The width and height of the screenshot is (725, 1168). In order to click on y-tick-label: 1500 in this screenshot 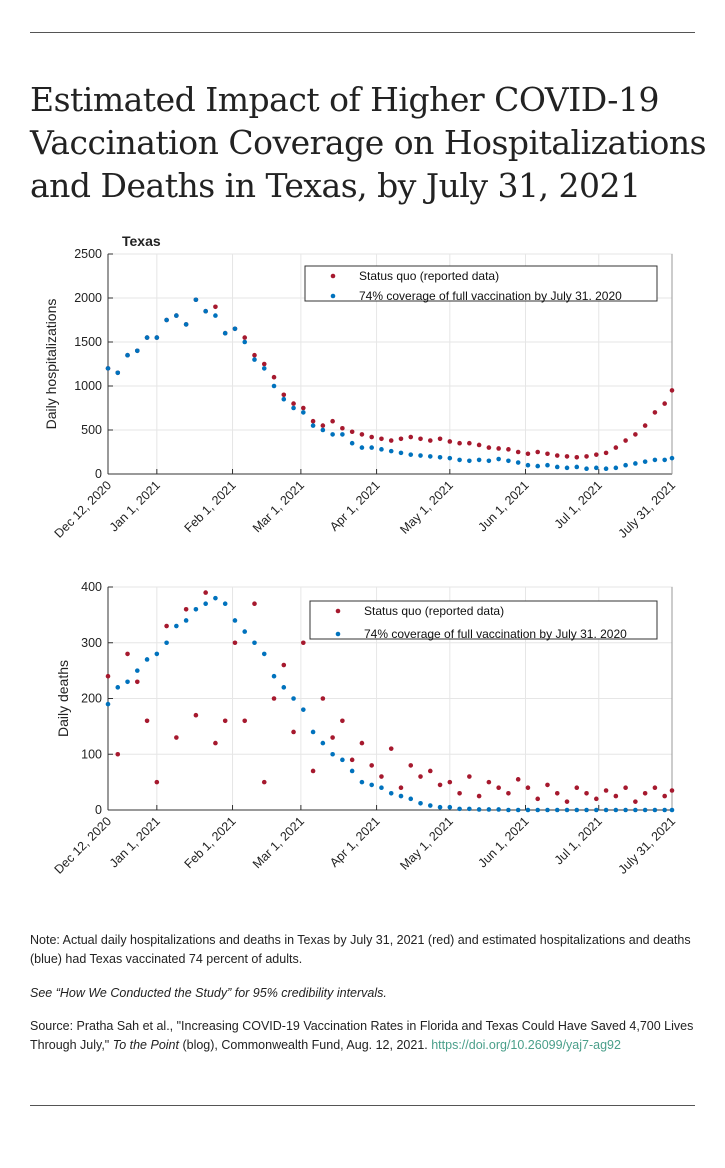, I will do `click(88, 342)`.